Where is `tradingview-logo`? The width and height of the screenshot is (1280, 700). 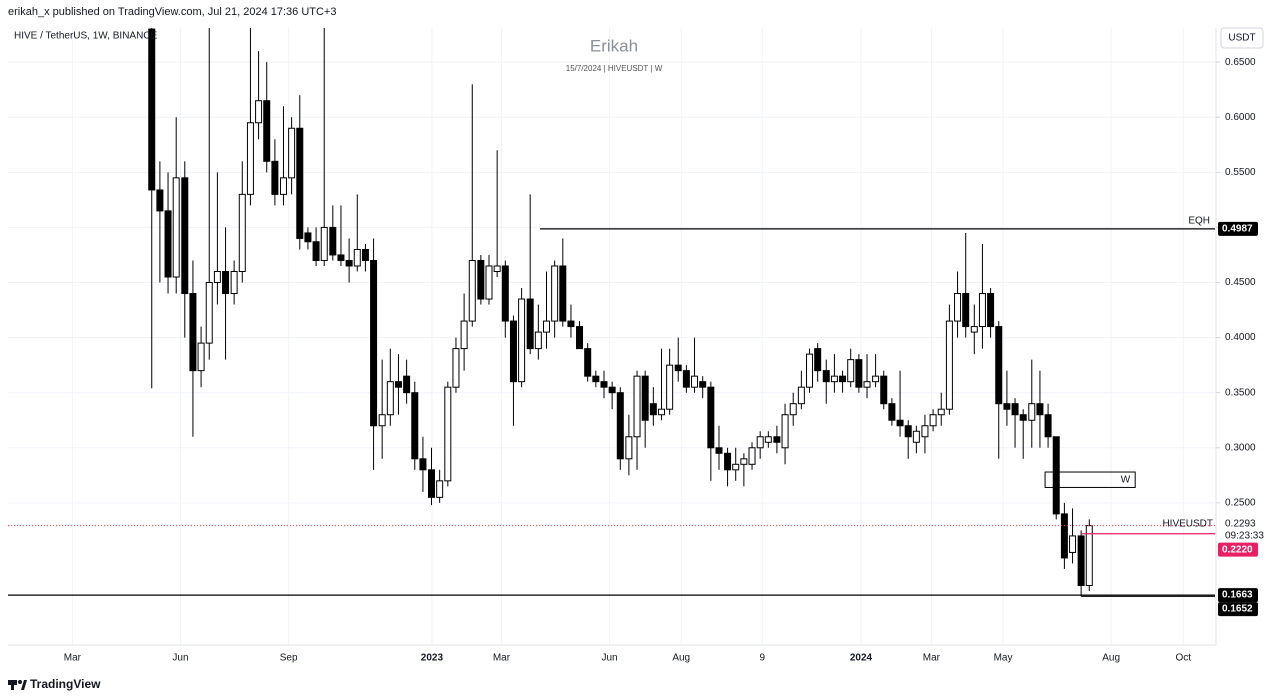
tradingview-logo is located at coordinates (17, 685).